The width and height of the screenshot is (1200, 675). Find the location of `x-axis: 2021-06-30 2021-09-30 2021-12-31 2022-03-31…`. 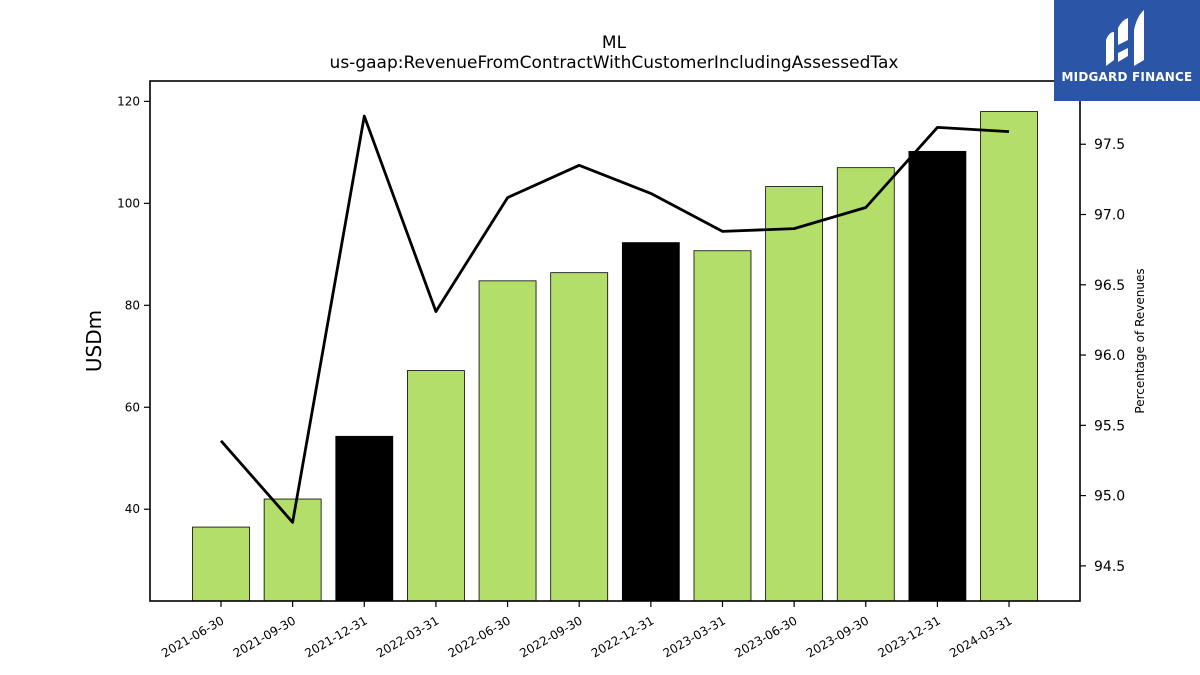

x-axis: 2021-06-30 2021-09-30 2021-12-31 2022-03-31… is located at coordinates (587, 630).